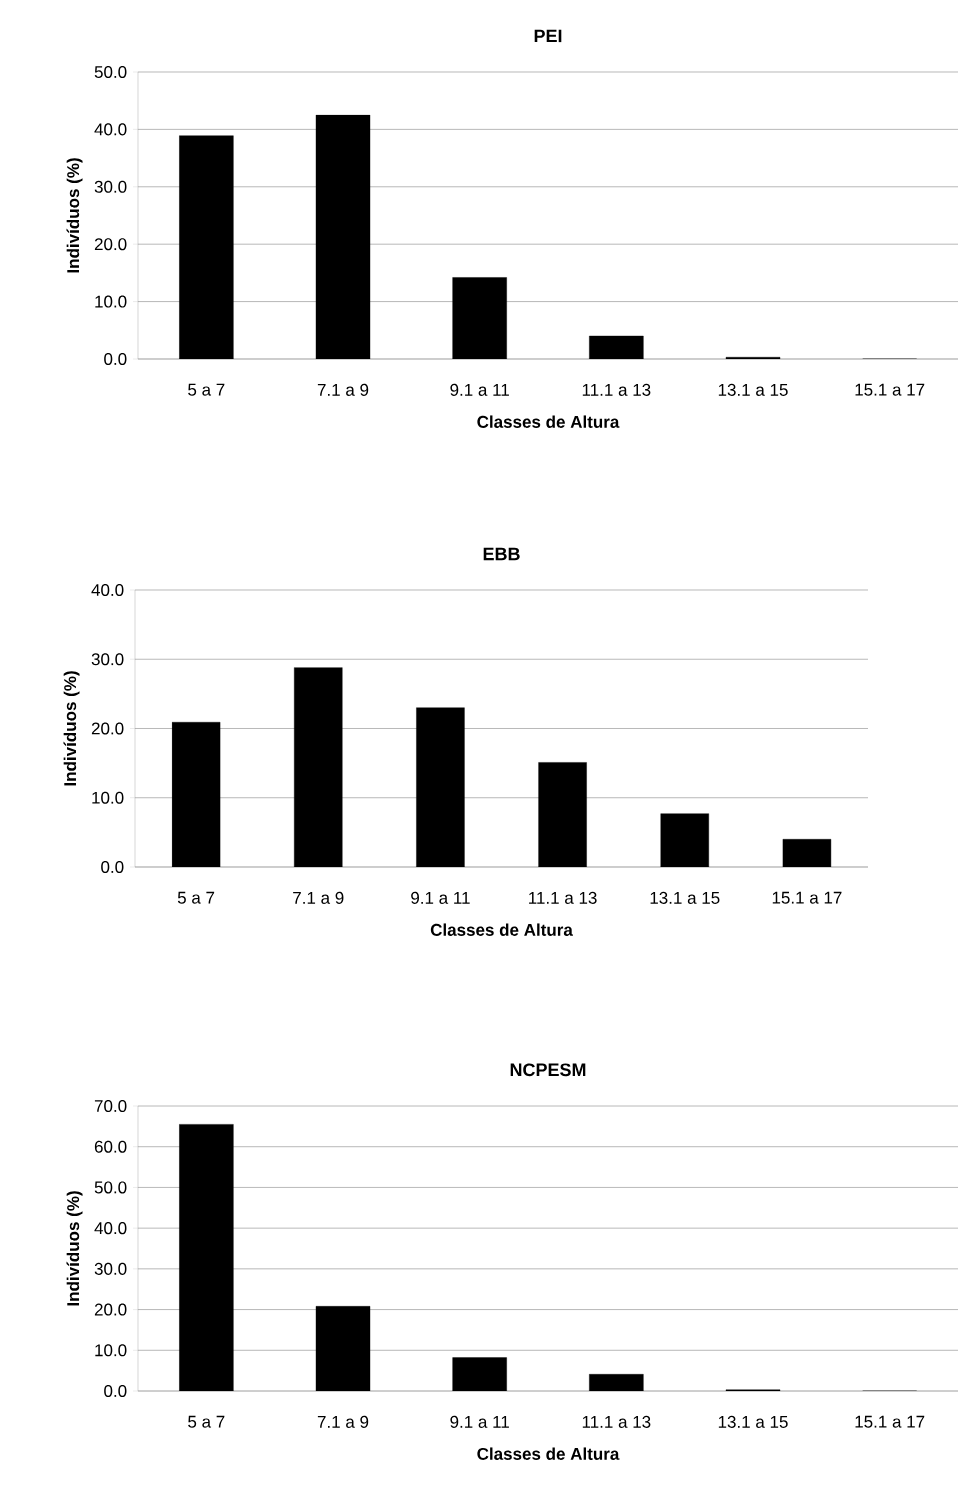 The height and width of the screenshot is (1499, 961). What do you see at coordinates (110, 1146) in the screenshot?
I see `y-tick-label: 60.0` at bounding box center [110, 1146].